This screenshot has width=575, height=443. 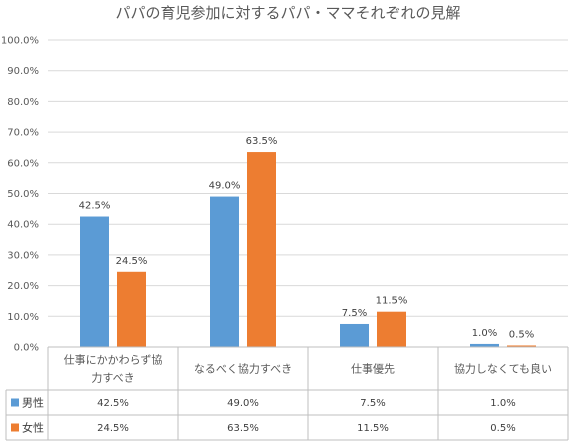 What do you see at coordinates (502, 428) in the screenshot?
I see `table-value: 0.5%` at bounding box center [502, 428].